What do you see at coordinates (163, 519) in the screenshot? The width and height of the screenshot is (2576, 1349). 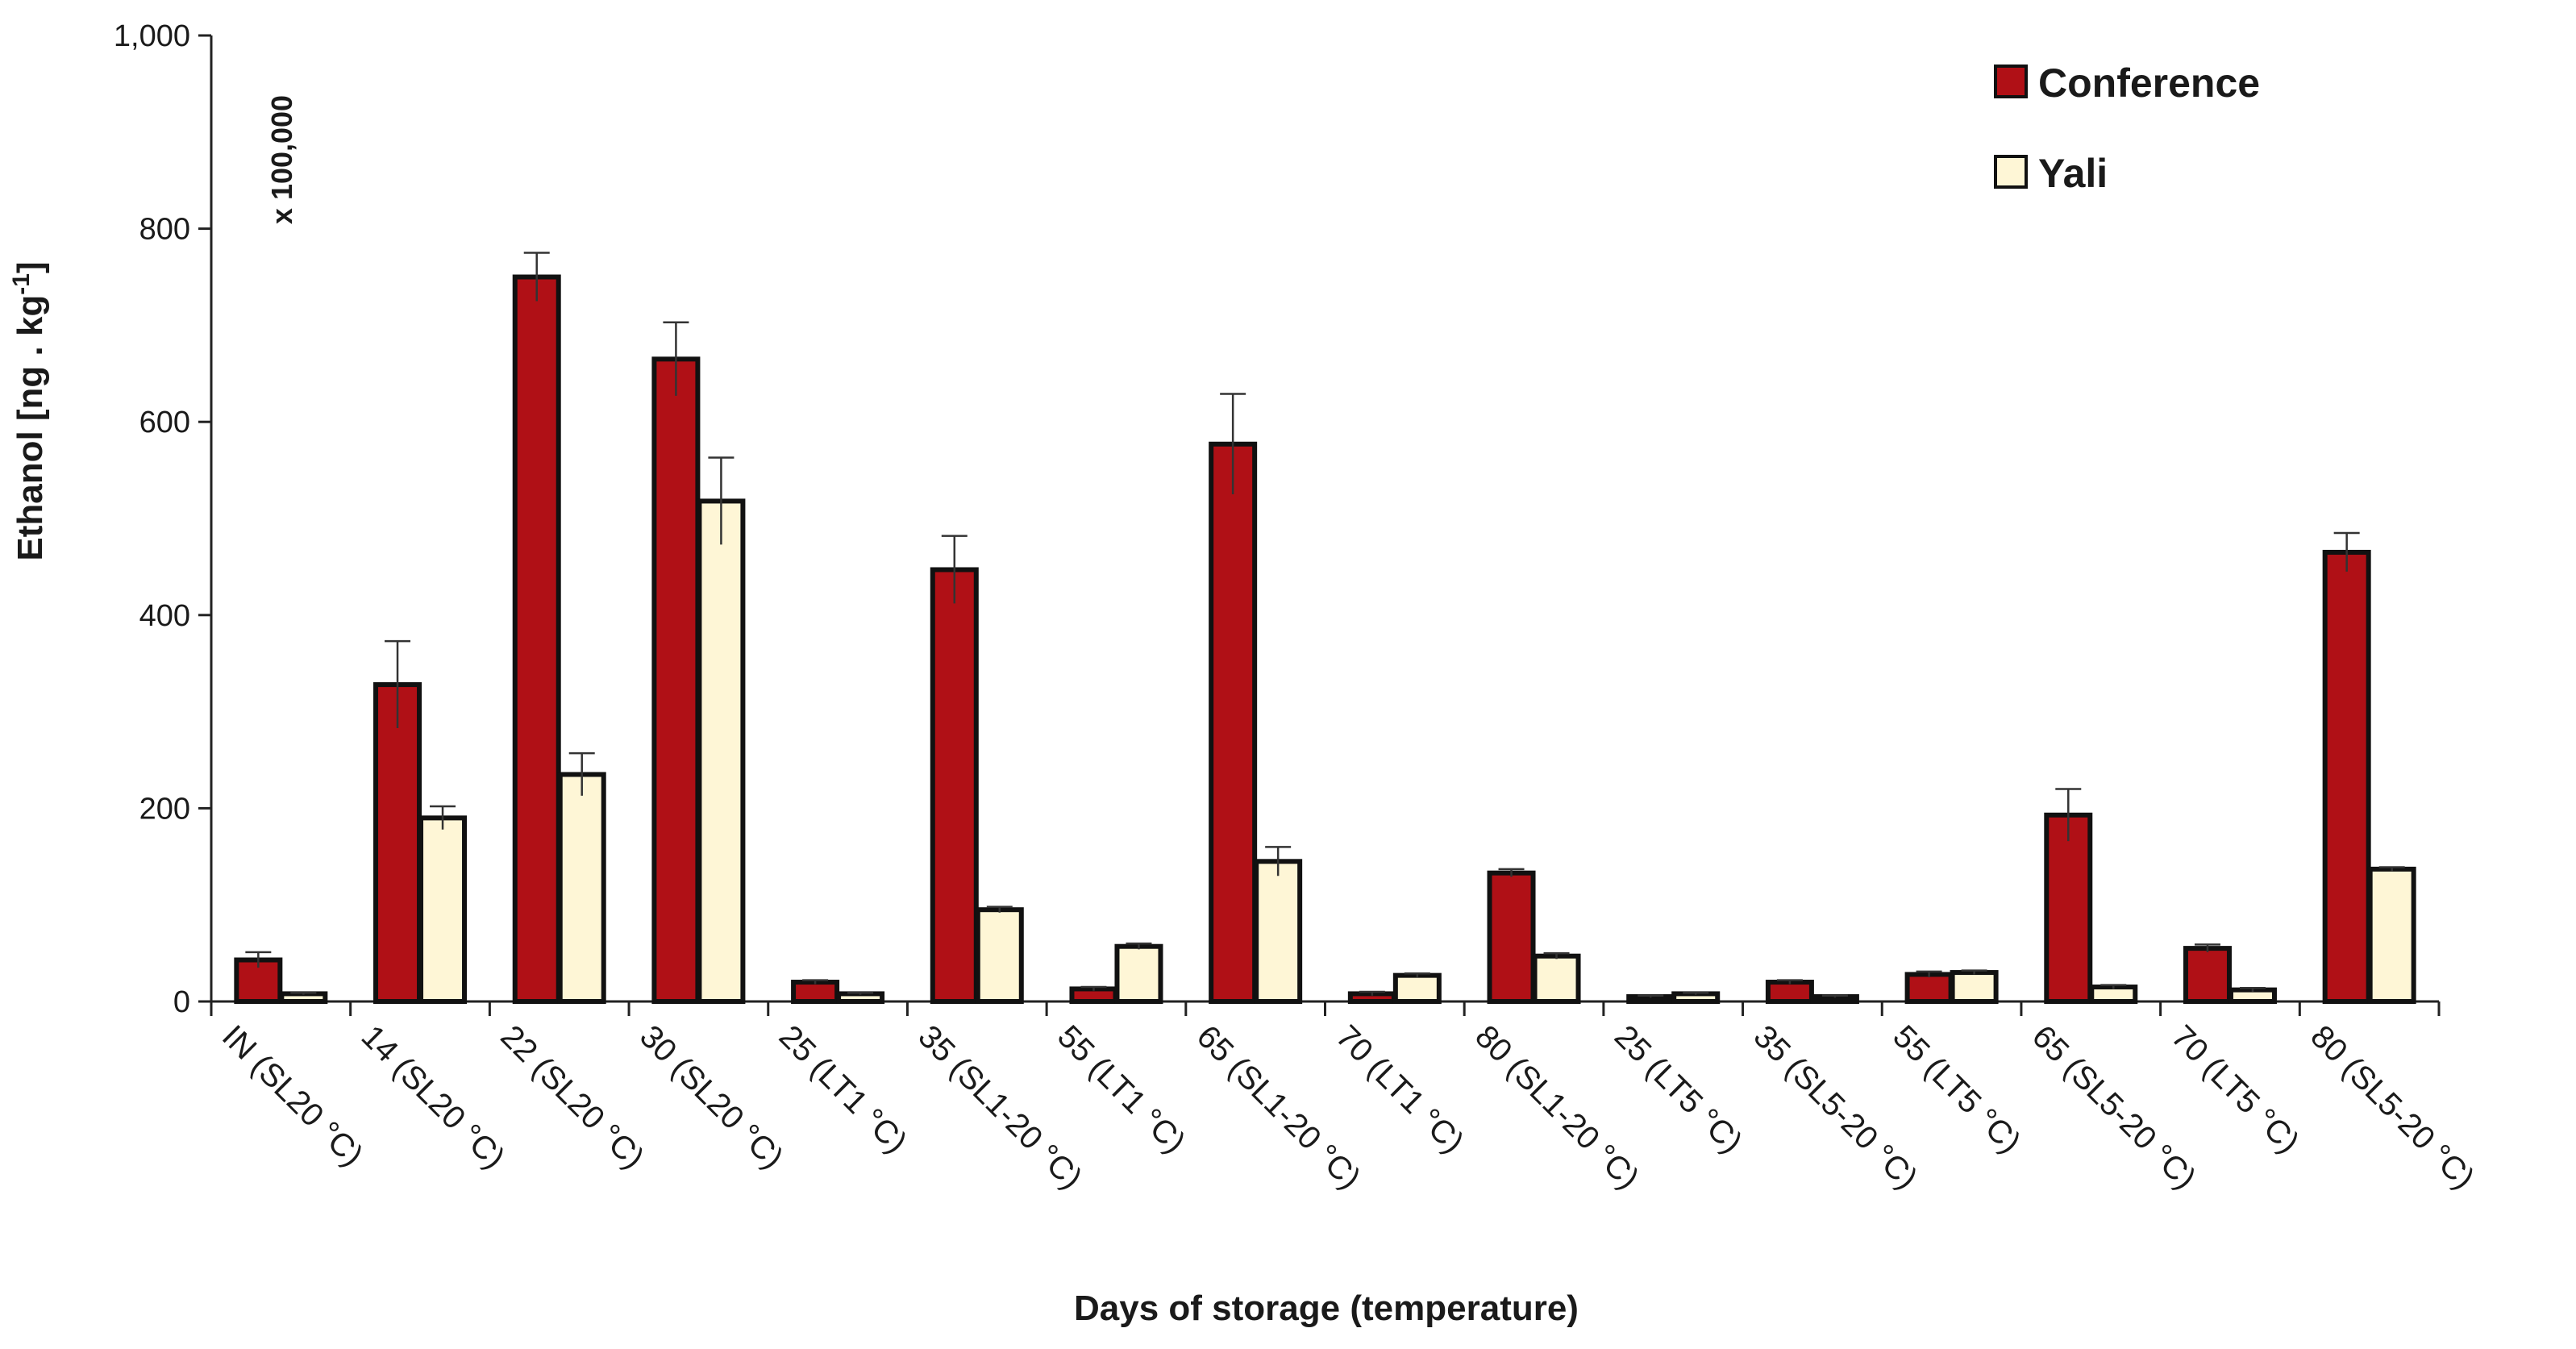 I see `y-axis: 0 200 400 600 800 1,000` at bounding box center [163, 519].